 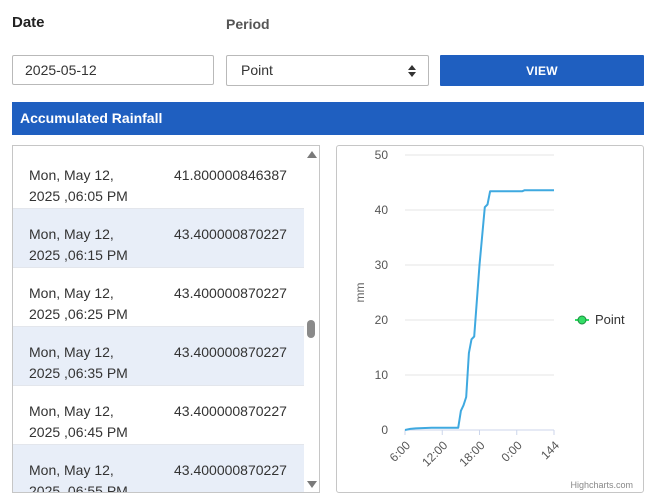 I want to click on row-timestamp: Mon, May 12, 2025 ,06:15 PM, so click(x=99, y=245).